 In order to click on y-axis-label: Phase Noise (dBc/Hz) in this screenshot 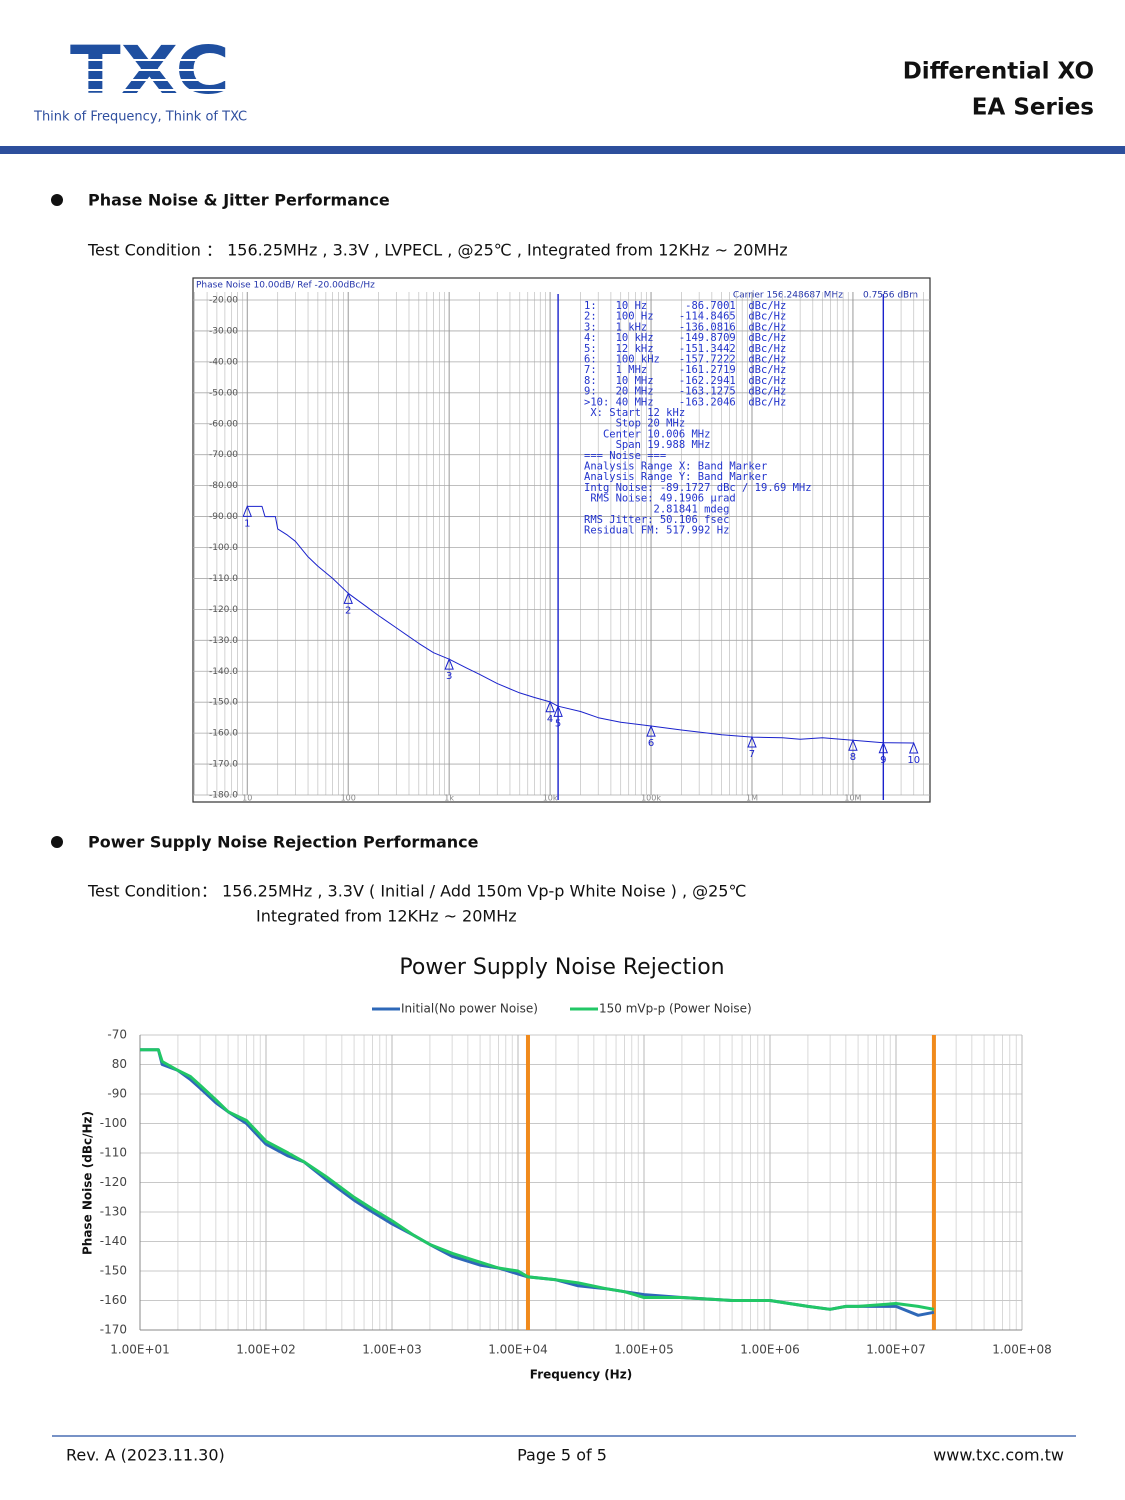, I will do `click(88, 1183)`.